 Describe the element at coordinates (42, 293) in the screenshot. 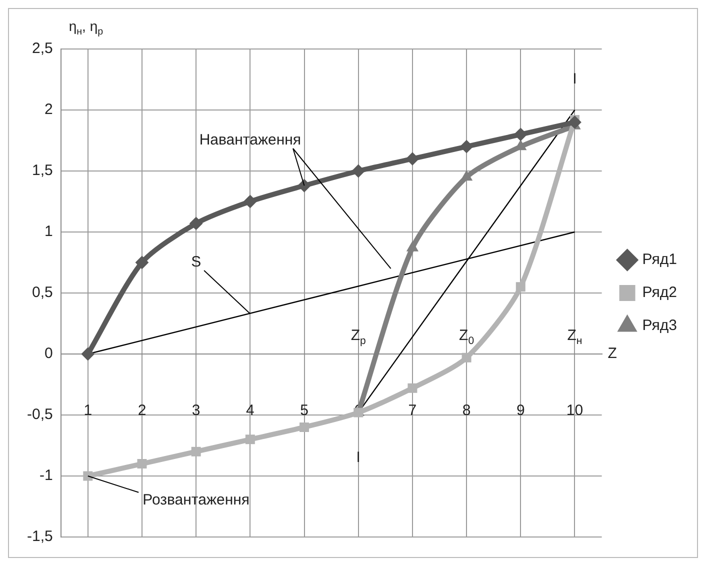

I see `y-tick-label: 0,5` at that location.